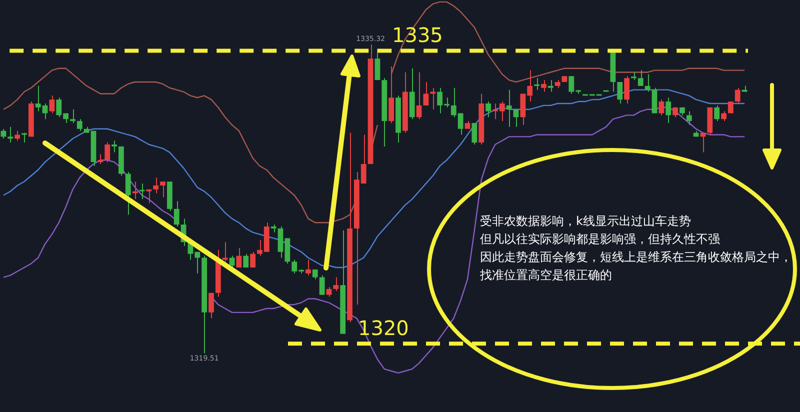  What do you see at coordinates (586, 221) in the screenshot?
I see `annotation: 受非农数据影响，k线显示出过山车走势` at bounding box center [586, 221].